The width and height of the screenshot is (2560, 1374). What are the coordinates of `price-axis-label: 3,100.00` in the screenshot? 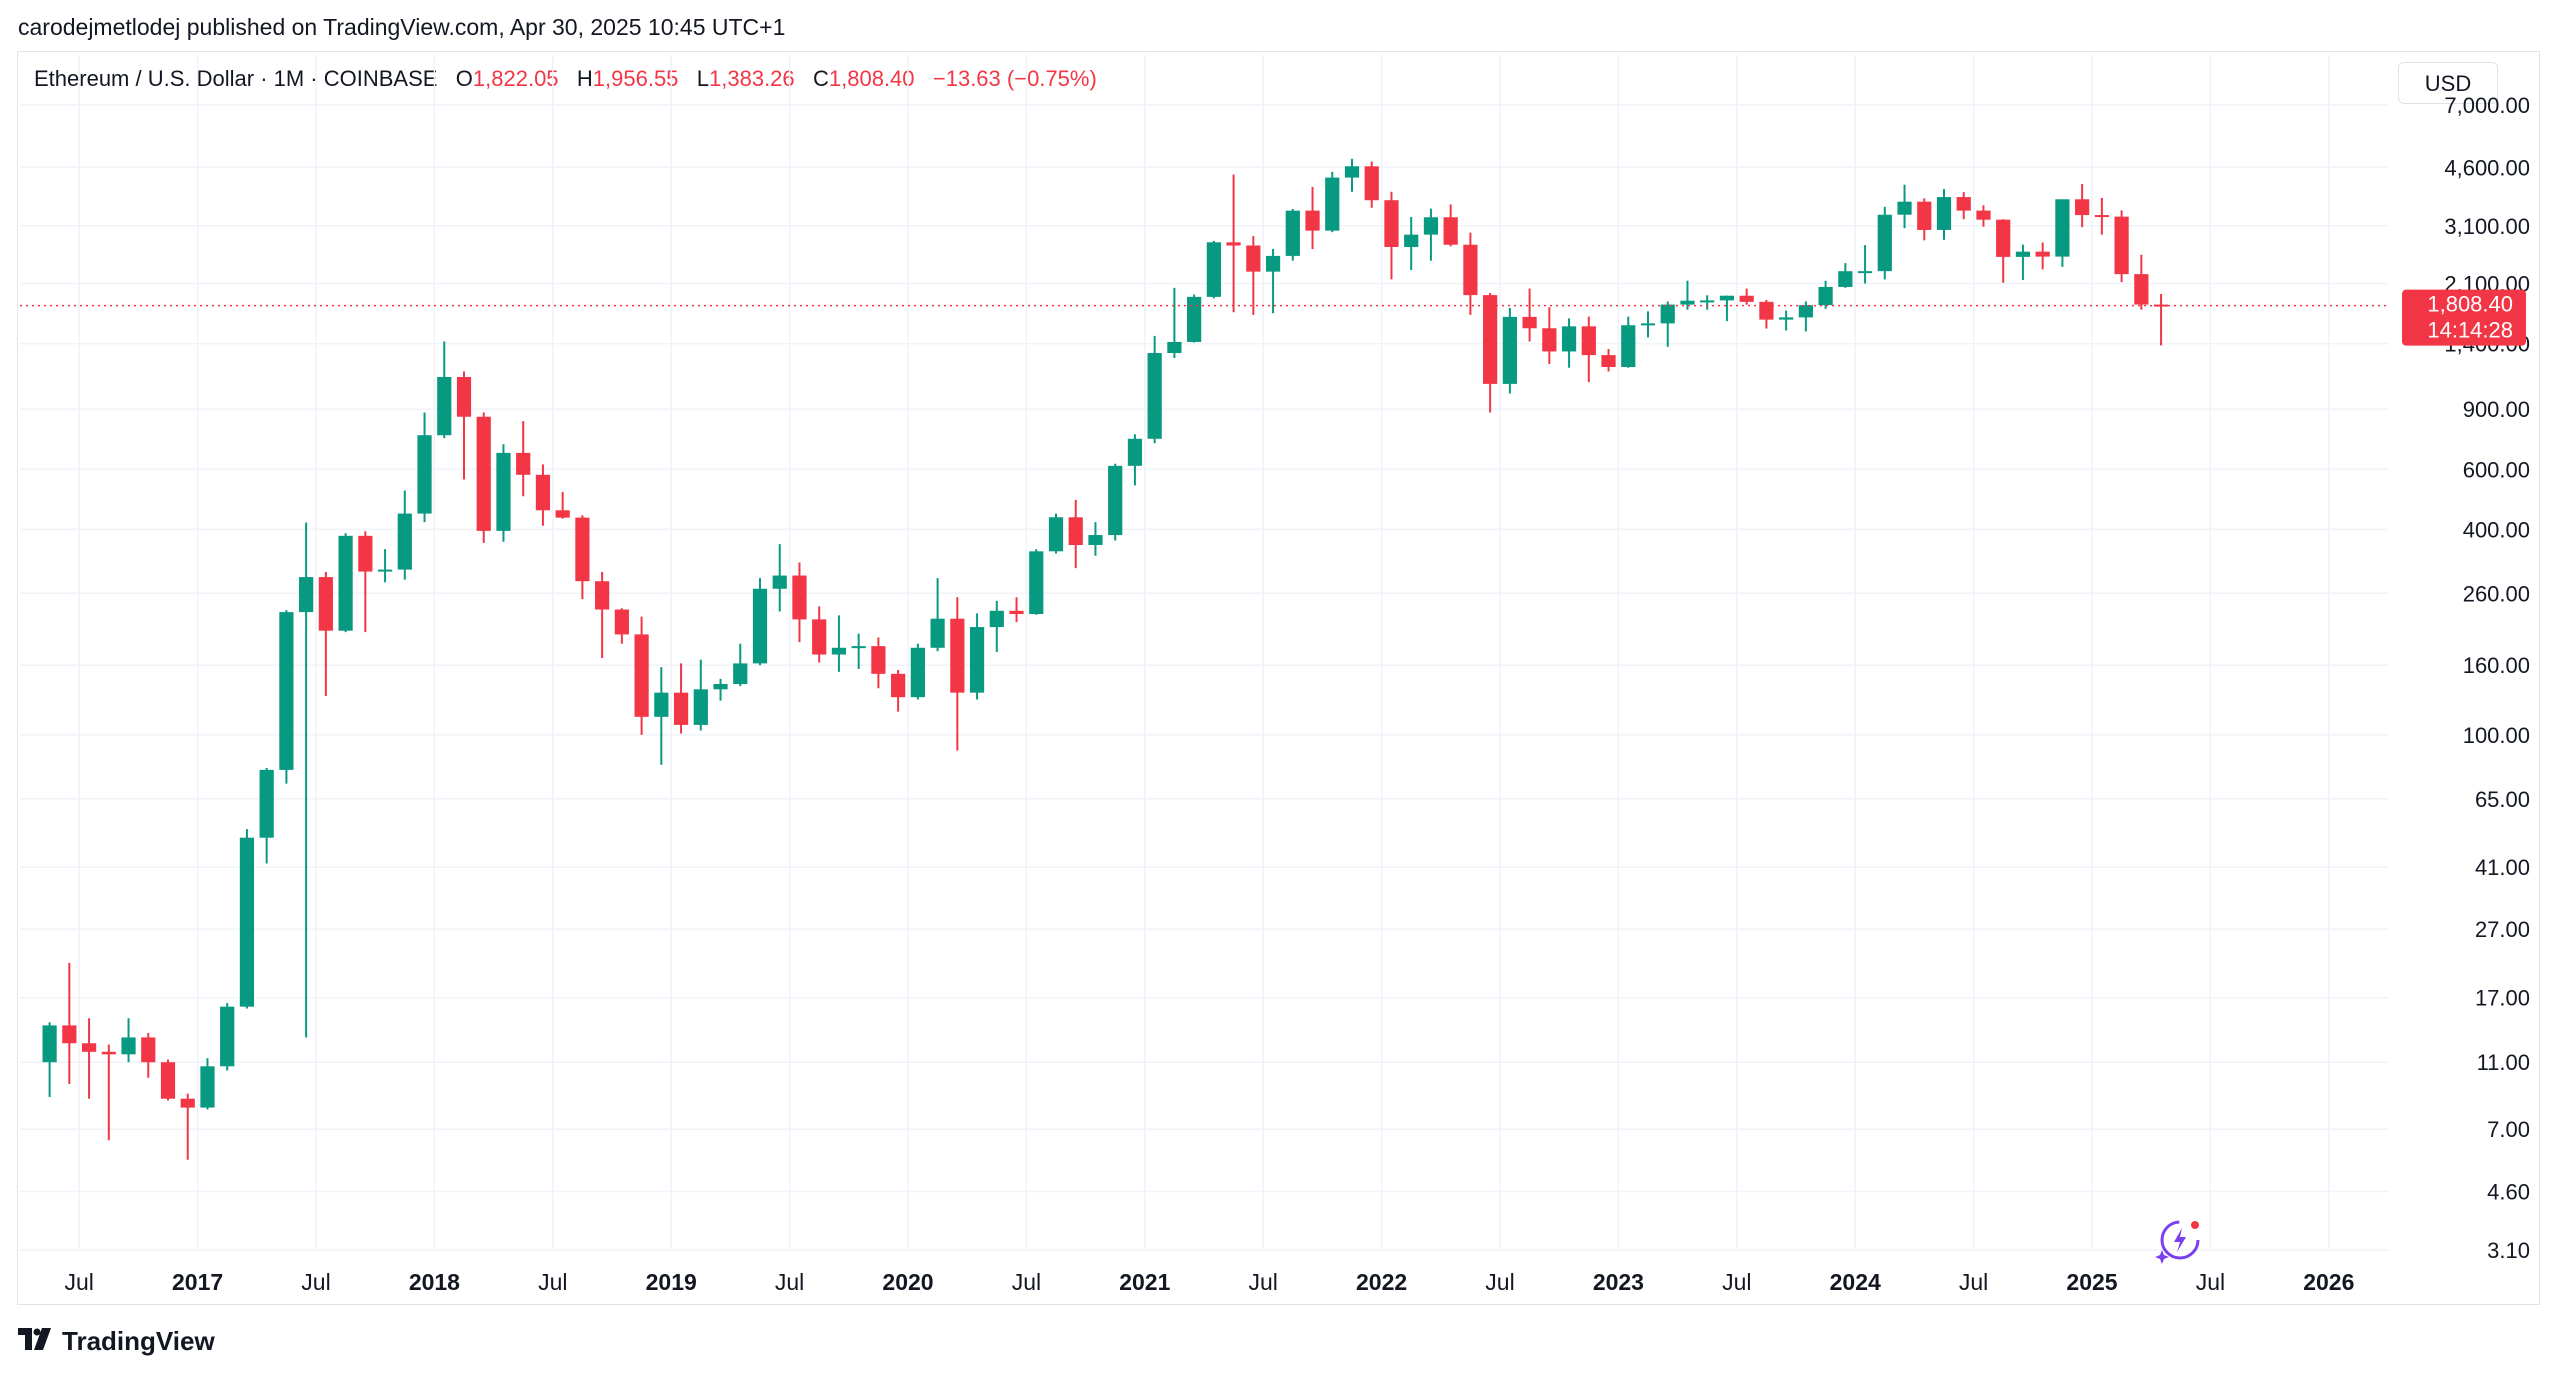 It's located at (2487, 226).